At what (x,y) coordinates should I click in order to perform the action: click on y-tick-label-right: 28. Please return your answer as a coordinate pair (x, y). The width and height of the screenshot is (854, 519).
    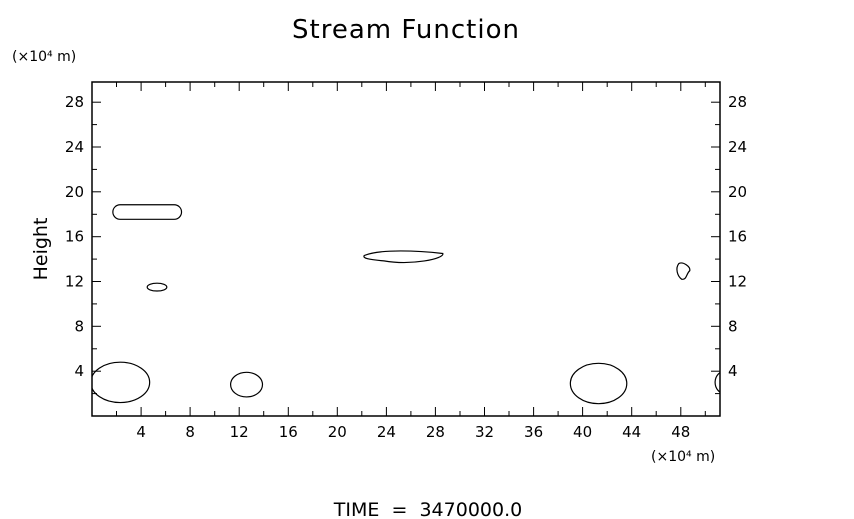
    Looking at the image, I should click on (737, 102).